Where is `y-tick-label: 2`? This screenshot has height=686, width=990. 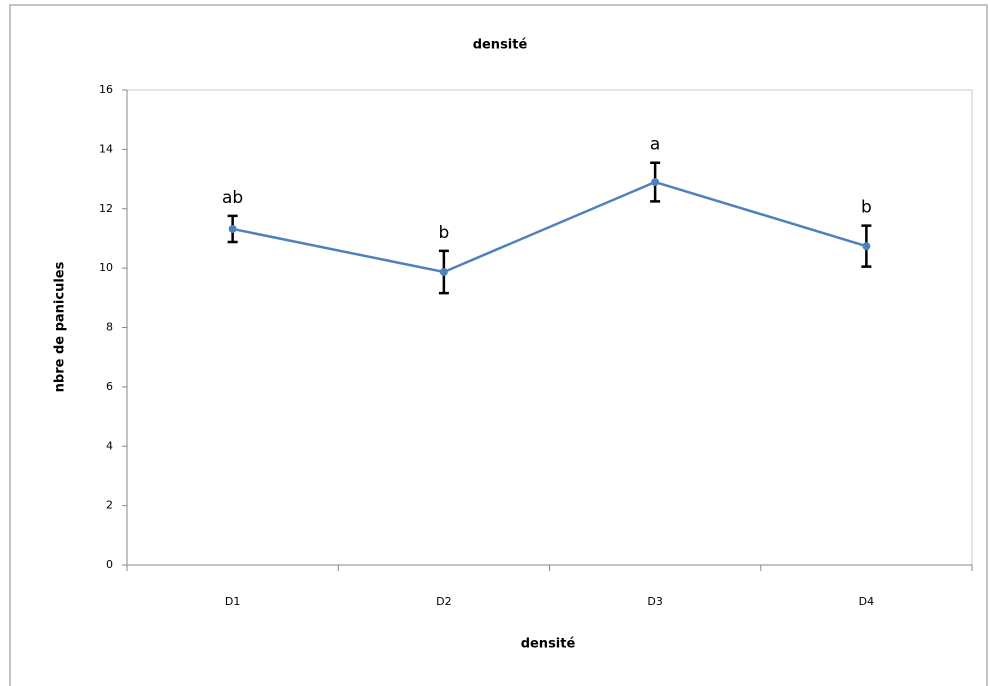
y-tick-label: 2 is located at coordinates (109, 505).